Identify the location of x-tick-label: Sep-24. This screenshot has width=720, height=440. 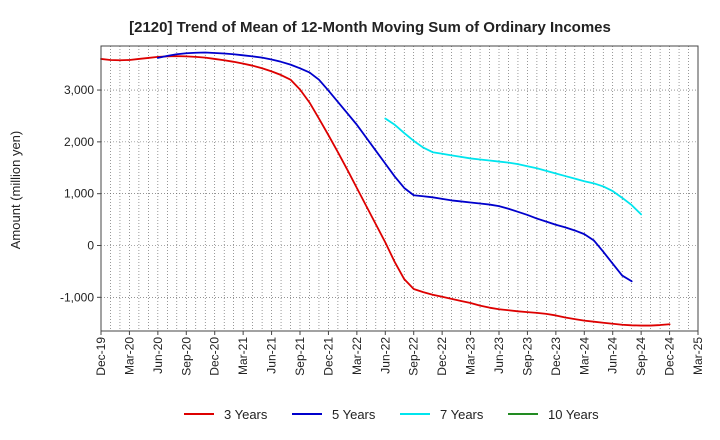
(641, 356).